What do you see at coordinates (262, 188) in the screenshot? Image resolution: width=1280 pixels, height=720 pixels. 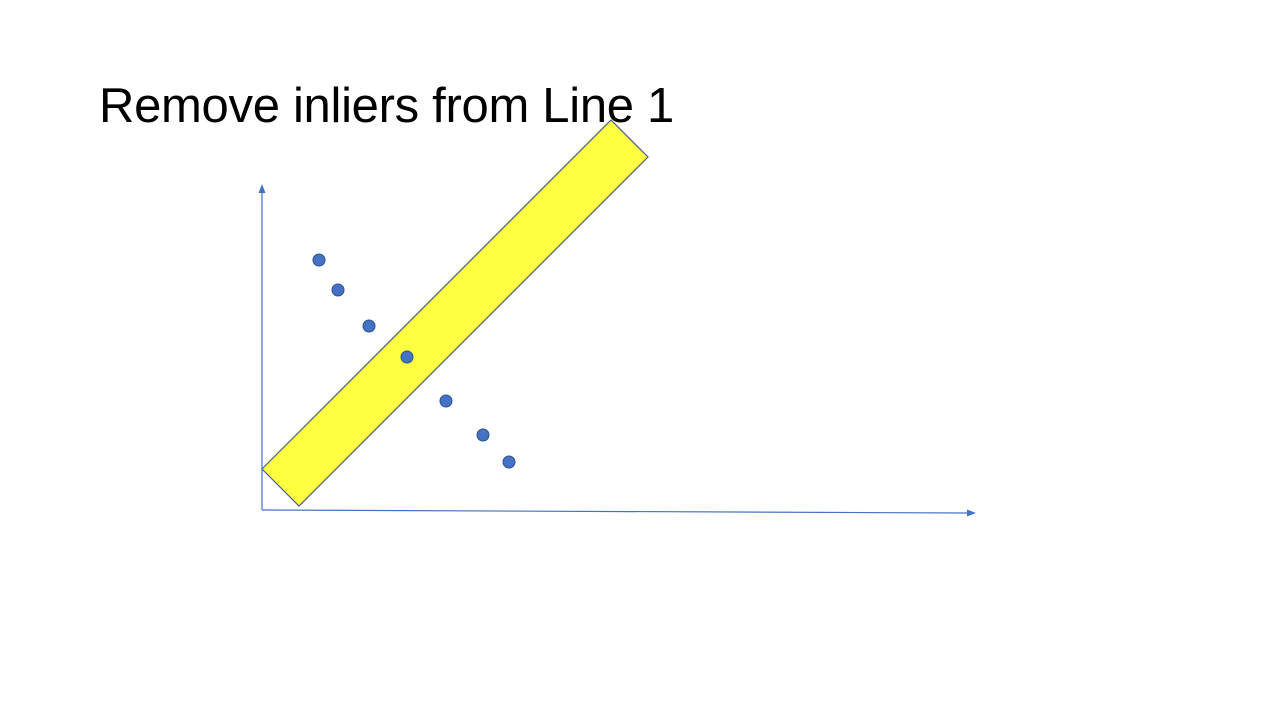 I see `y-axis-arrowhead` at bounding box center [262, 188].